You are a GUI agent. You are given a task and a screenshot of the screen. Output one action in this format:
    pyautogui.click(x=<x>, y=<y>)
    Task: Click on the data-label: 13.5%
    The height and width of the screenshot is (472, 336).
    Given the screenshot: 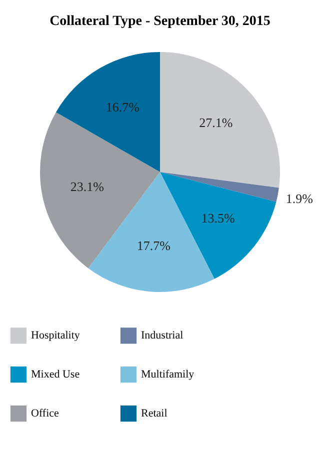 What is the action you would take?
    pyautogui.click(x=218, y=218)
    